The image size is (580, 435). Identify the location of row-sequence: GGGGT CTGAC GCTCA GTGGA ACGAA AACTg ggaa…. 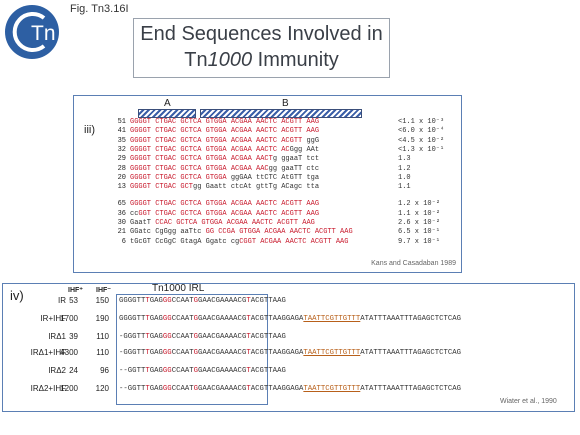
(225, 159).